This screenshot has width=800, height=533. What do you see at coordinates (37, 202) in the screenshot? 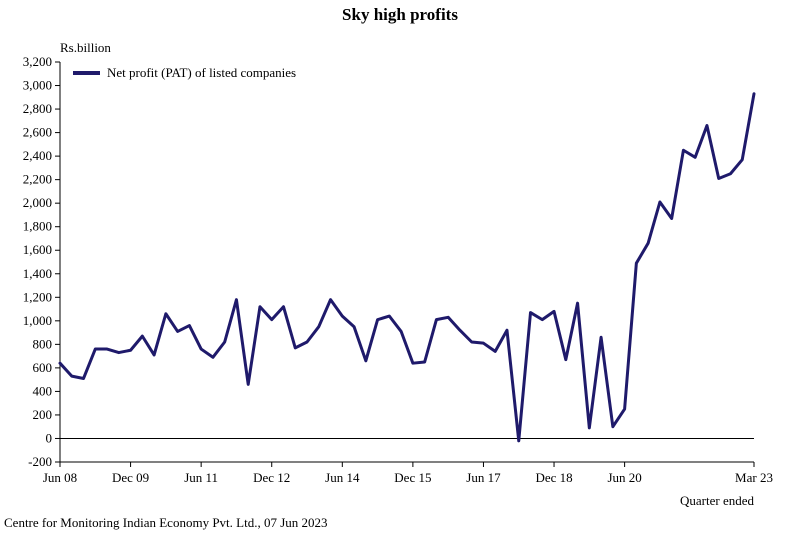
I see `y-tick-label: 2,000` at bounding box center [37, 202].